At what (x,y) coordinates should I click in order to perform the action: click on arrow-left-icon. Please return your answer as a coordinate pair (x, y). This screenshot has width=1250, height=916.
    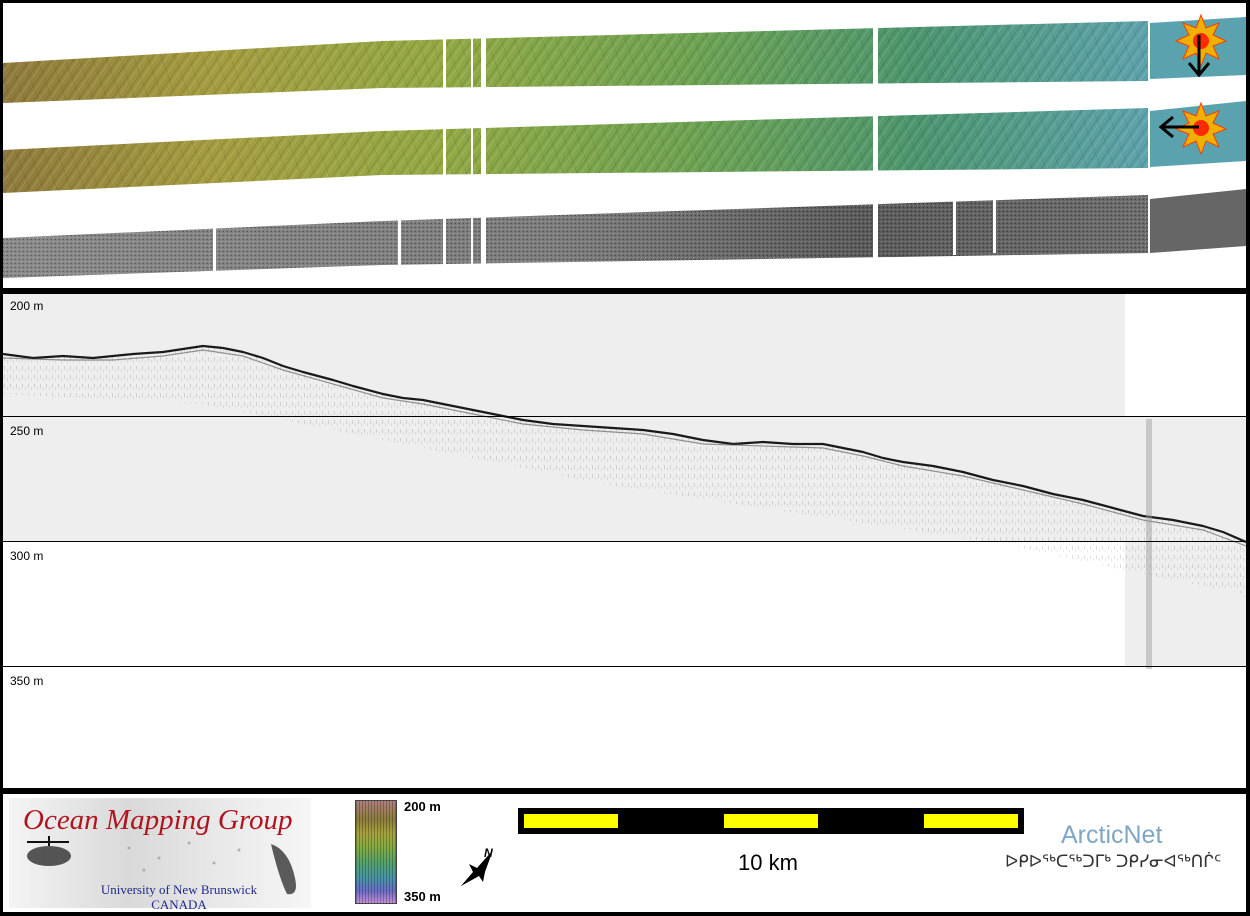
    Looking at the image, I should click on (1178, 127).